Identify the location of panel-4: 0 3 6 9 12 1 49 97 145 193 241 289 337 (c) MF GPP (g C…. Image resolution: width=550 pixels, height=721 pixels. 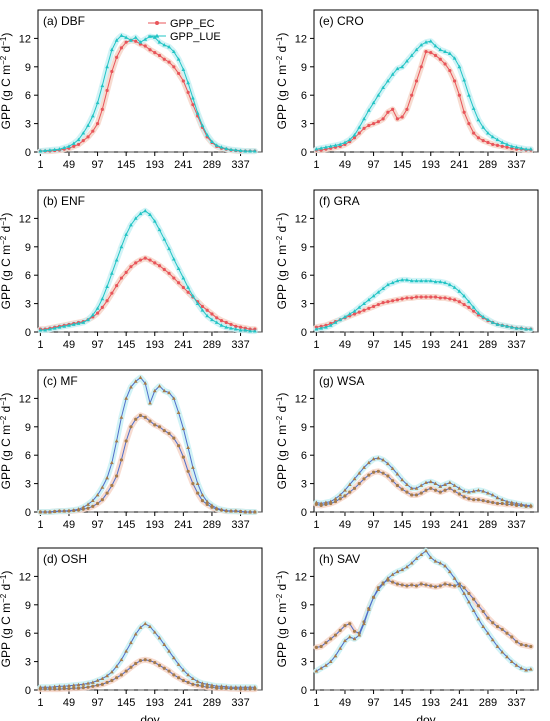
(131, 450).